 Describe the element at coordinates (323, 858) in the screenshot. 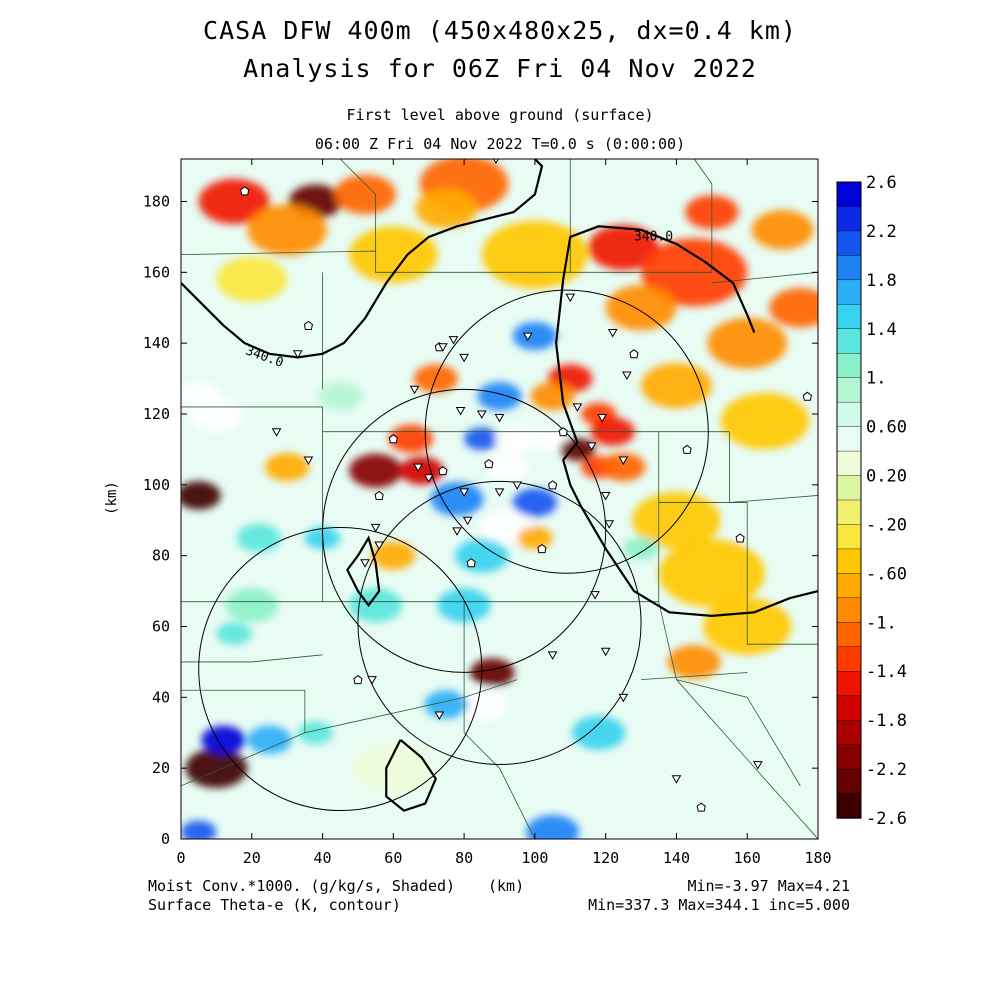

I see `x-tick-label: 40` at that location.